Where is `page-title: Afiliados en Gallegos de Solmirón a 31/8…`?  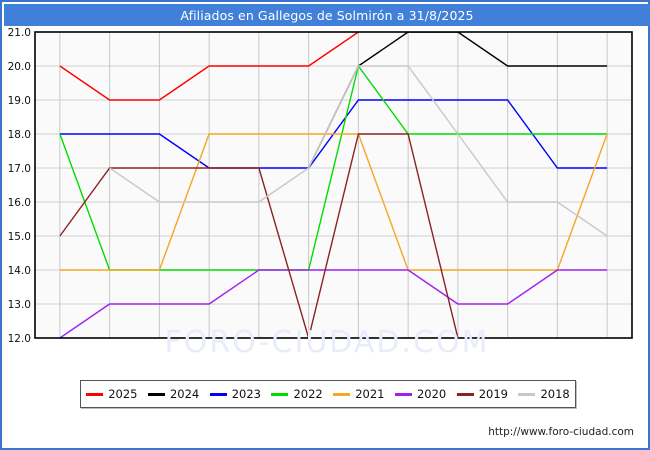
page-title: Afiliados en Gallegos de Solmirón a 31/8… is located at coordinates (327, 15).